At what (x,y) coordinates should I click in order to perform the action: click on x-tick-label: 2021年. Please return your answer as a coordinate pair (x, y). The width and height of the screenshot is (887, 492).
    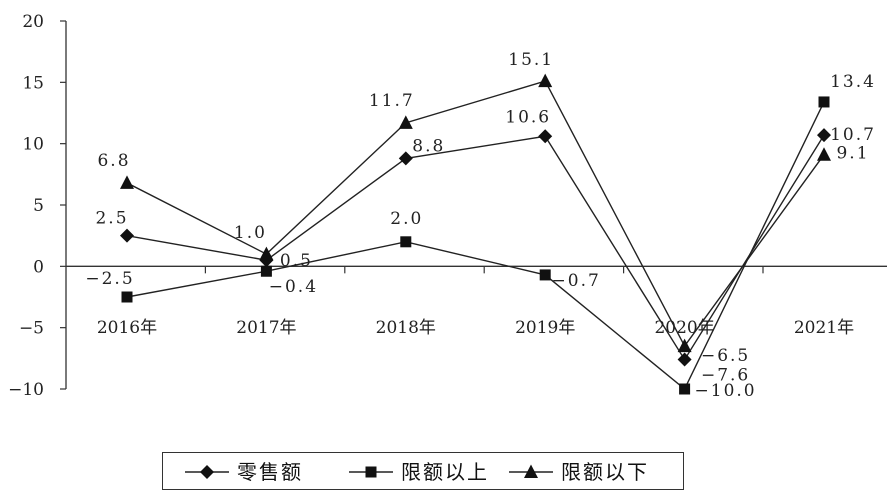
    Looking at the image, I should click on (824, 328).